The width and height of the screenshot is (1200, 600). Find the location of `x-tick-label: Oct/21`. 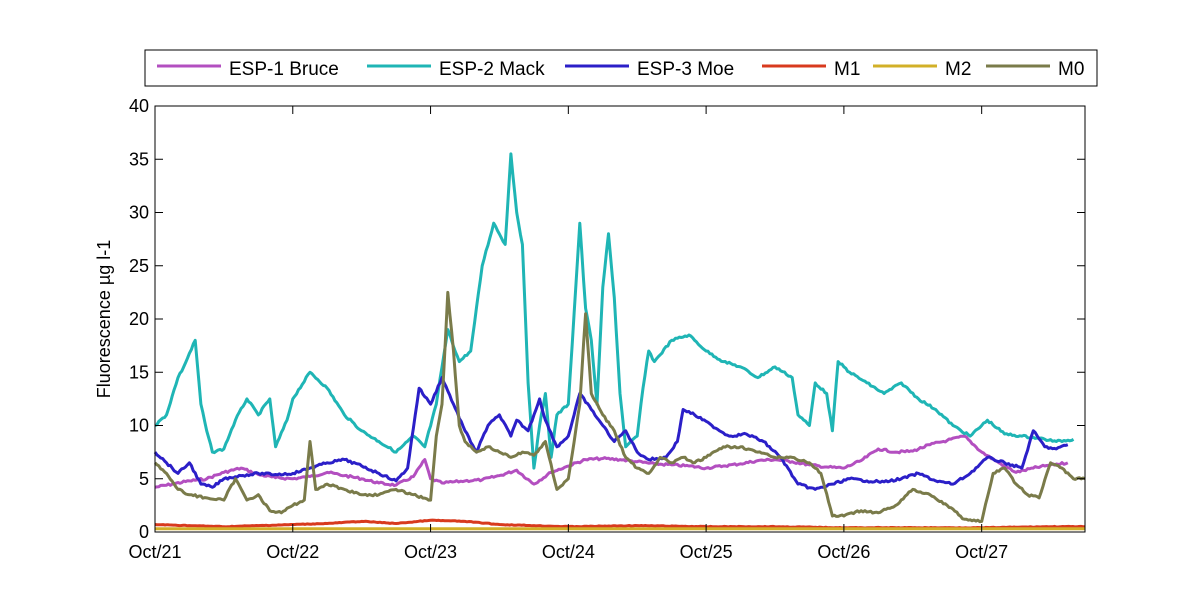

x-tick-label: Oct/21 is located at coordinates (154, 552).